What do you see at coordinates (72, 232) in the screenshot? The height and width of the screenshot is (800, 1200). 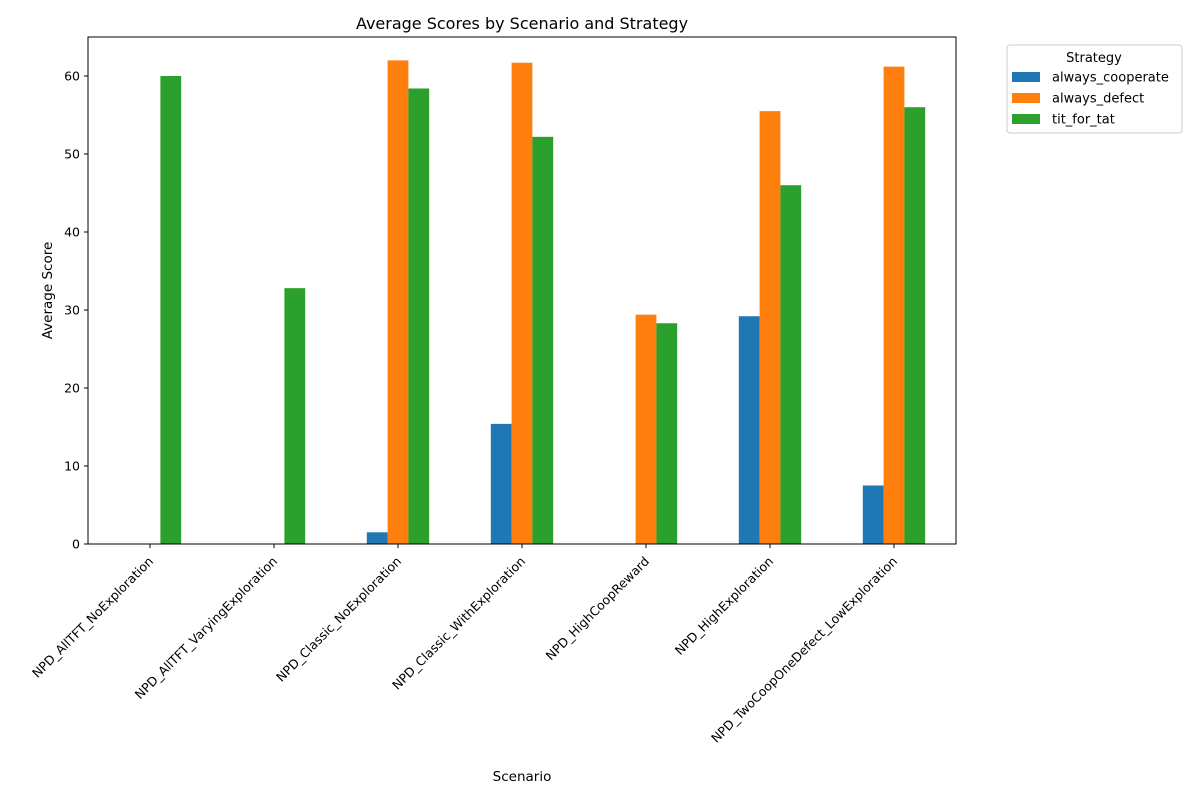 I see `y-tick-label-40: 40` at bounding box center [72, 232].